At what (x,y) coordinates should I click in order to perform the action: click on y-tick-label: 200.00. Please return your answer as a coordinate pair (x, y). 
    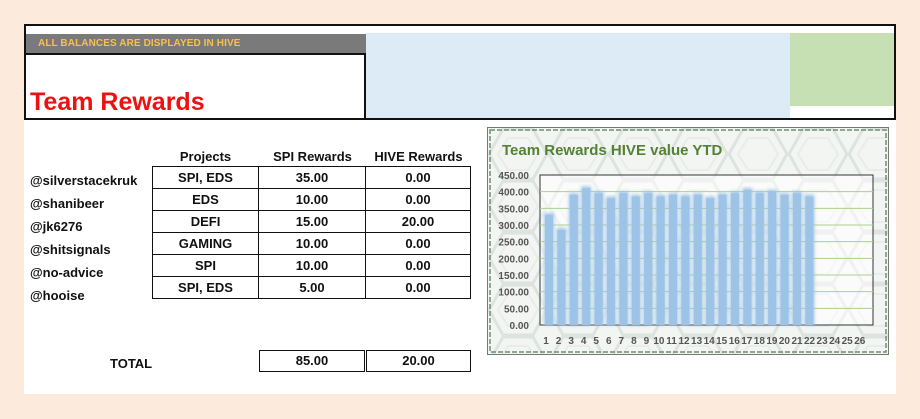
    Looking at the image, I should click on (513, 259).